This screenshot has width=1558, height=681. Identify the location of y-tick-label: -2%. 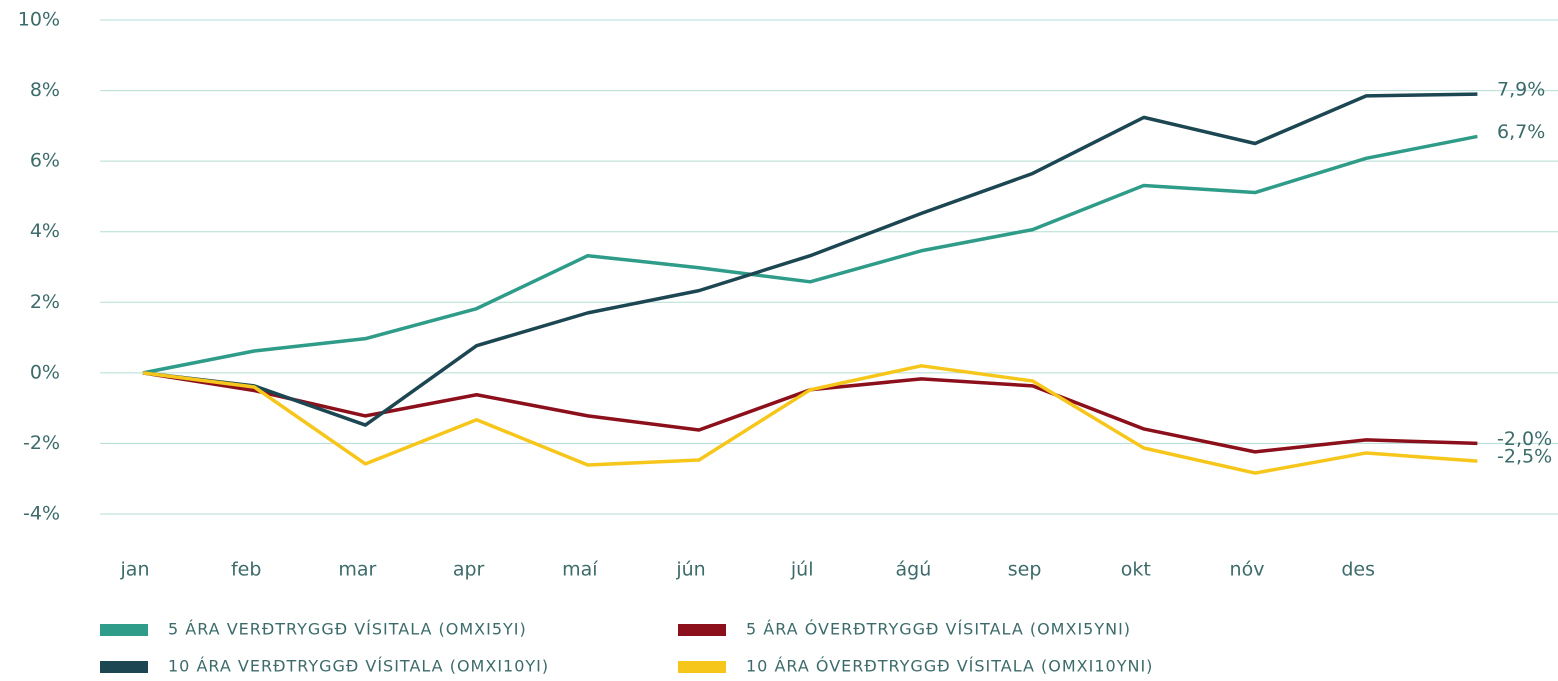
(41, 443).